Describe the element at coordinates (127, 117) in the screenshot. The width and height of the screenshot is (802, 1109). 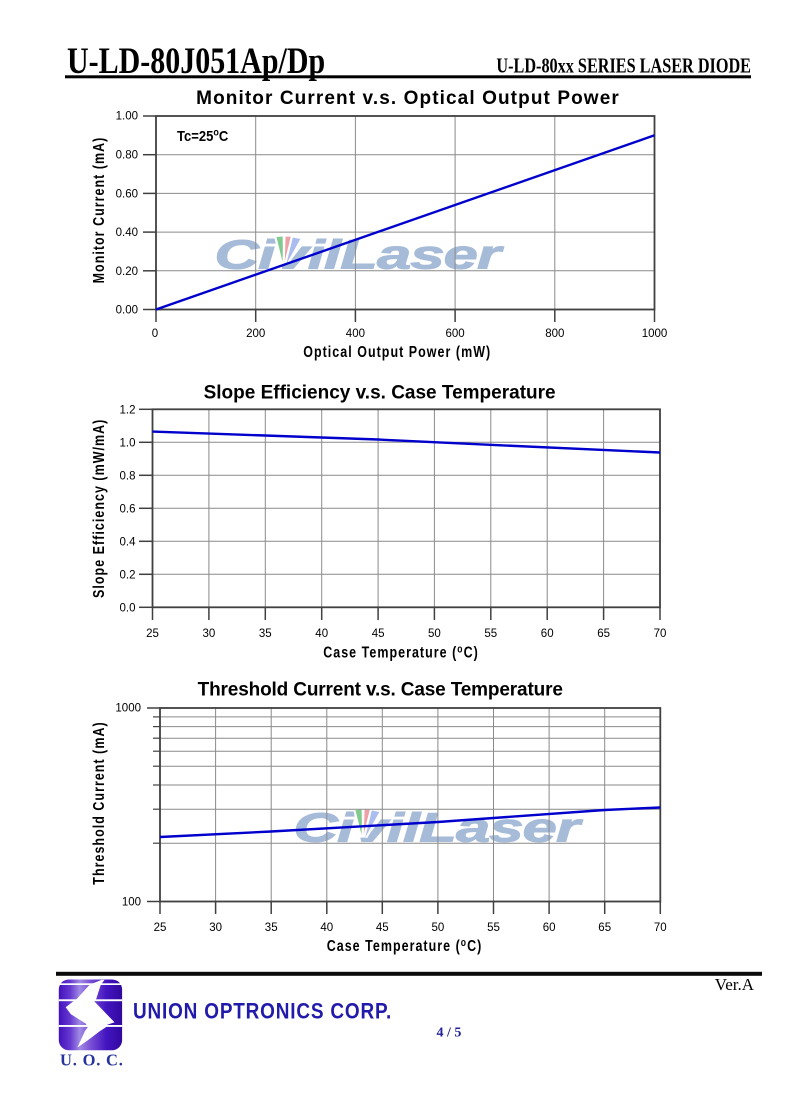
I see `svg-text: 1.00` at that location.